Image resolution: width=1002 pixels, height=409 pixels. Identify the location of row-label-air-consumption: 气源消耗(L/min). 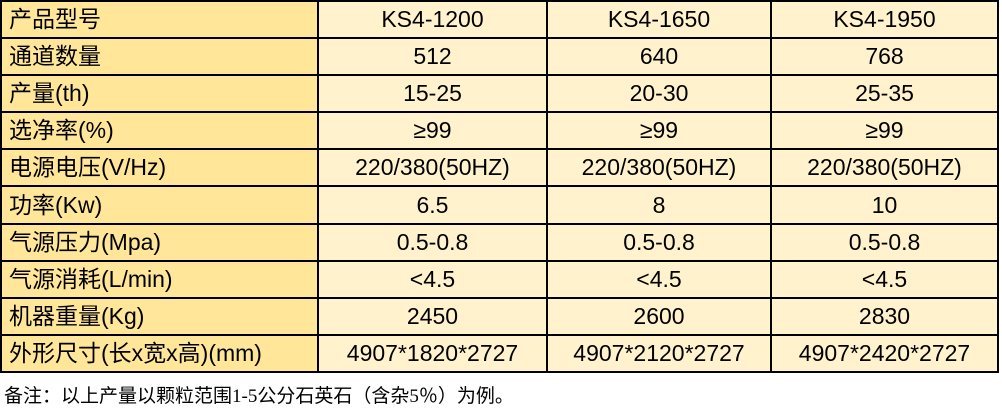
(159, 279).